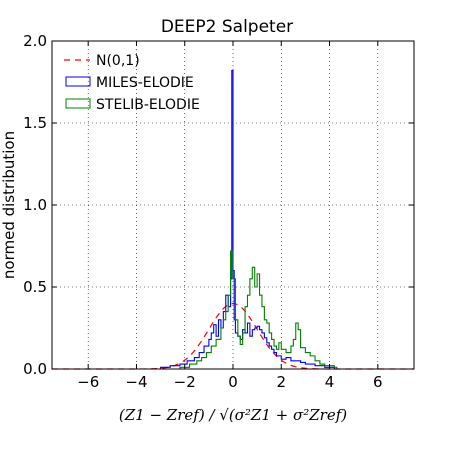 The height and width of the screenshot is (450, 450). Describe the element at coordinates (185, 382) in the screenshot. I see `x-tick-label: −2` at that location.